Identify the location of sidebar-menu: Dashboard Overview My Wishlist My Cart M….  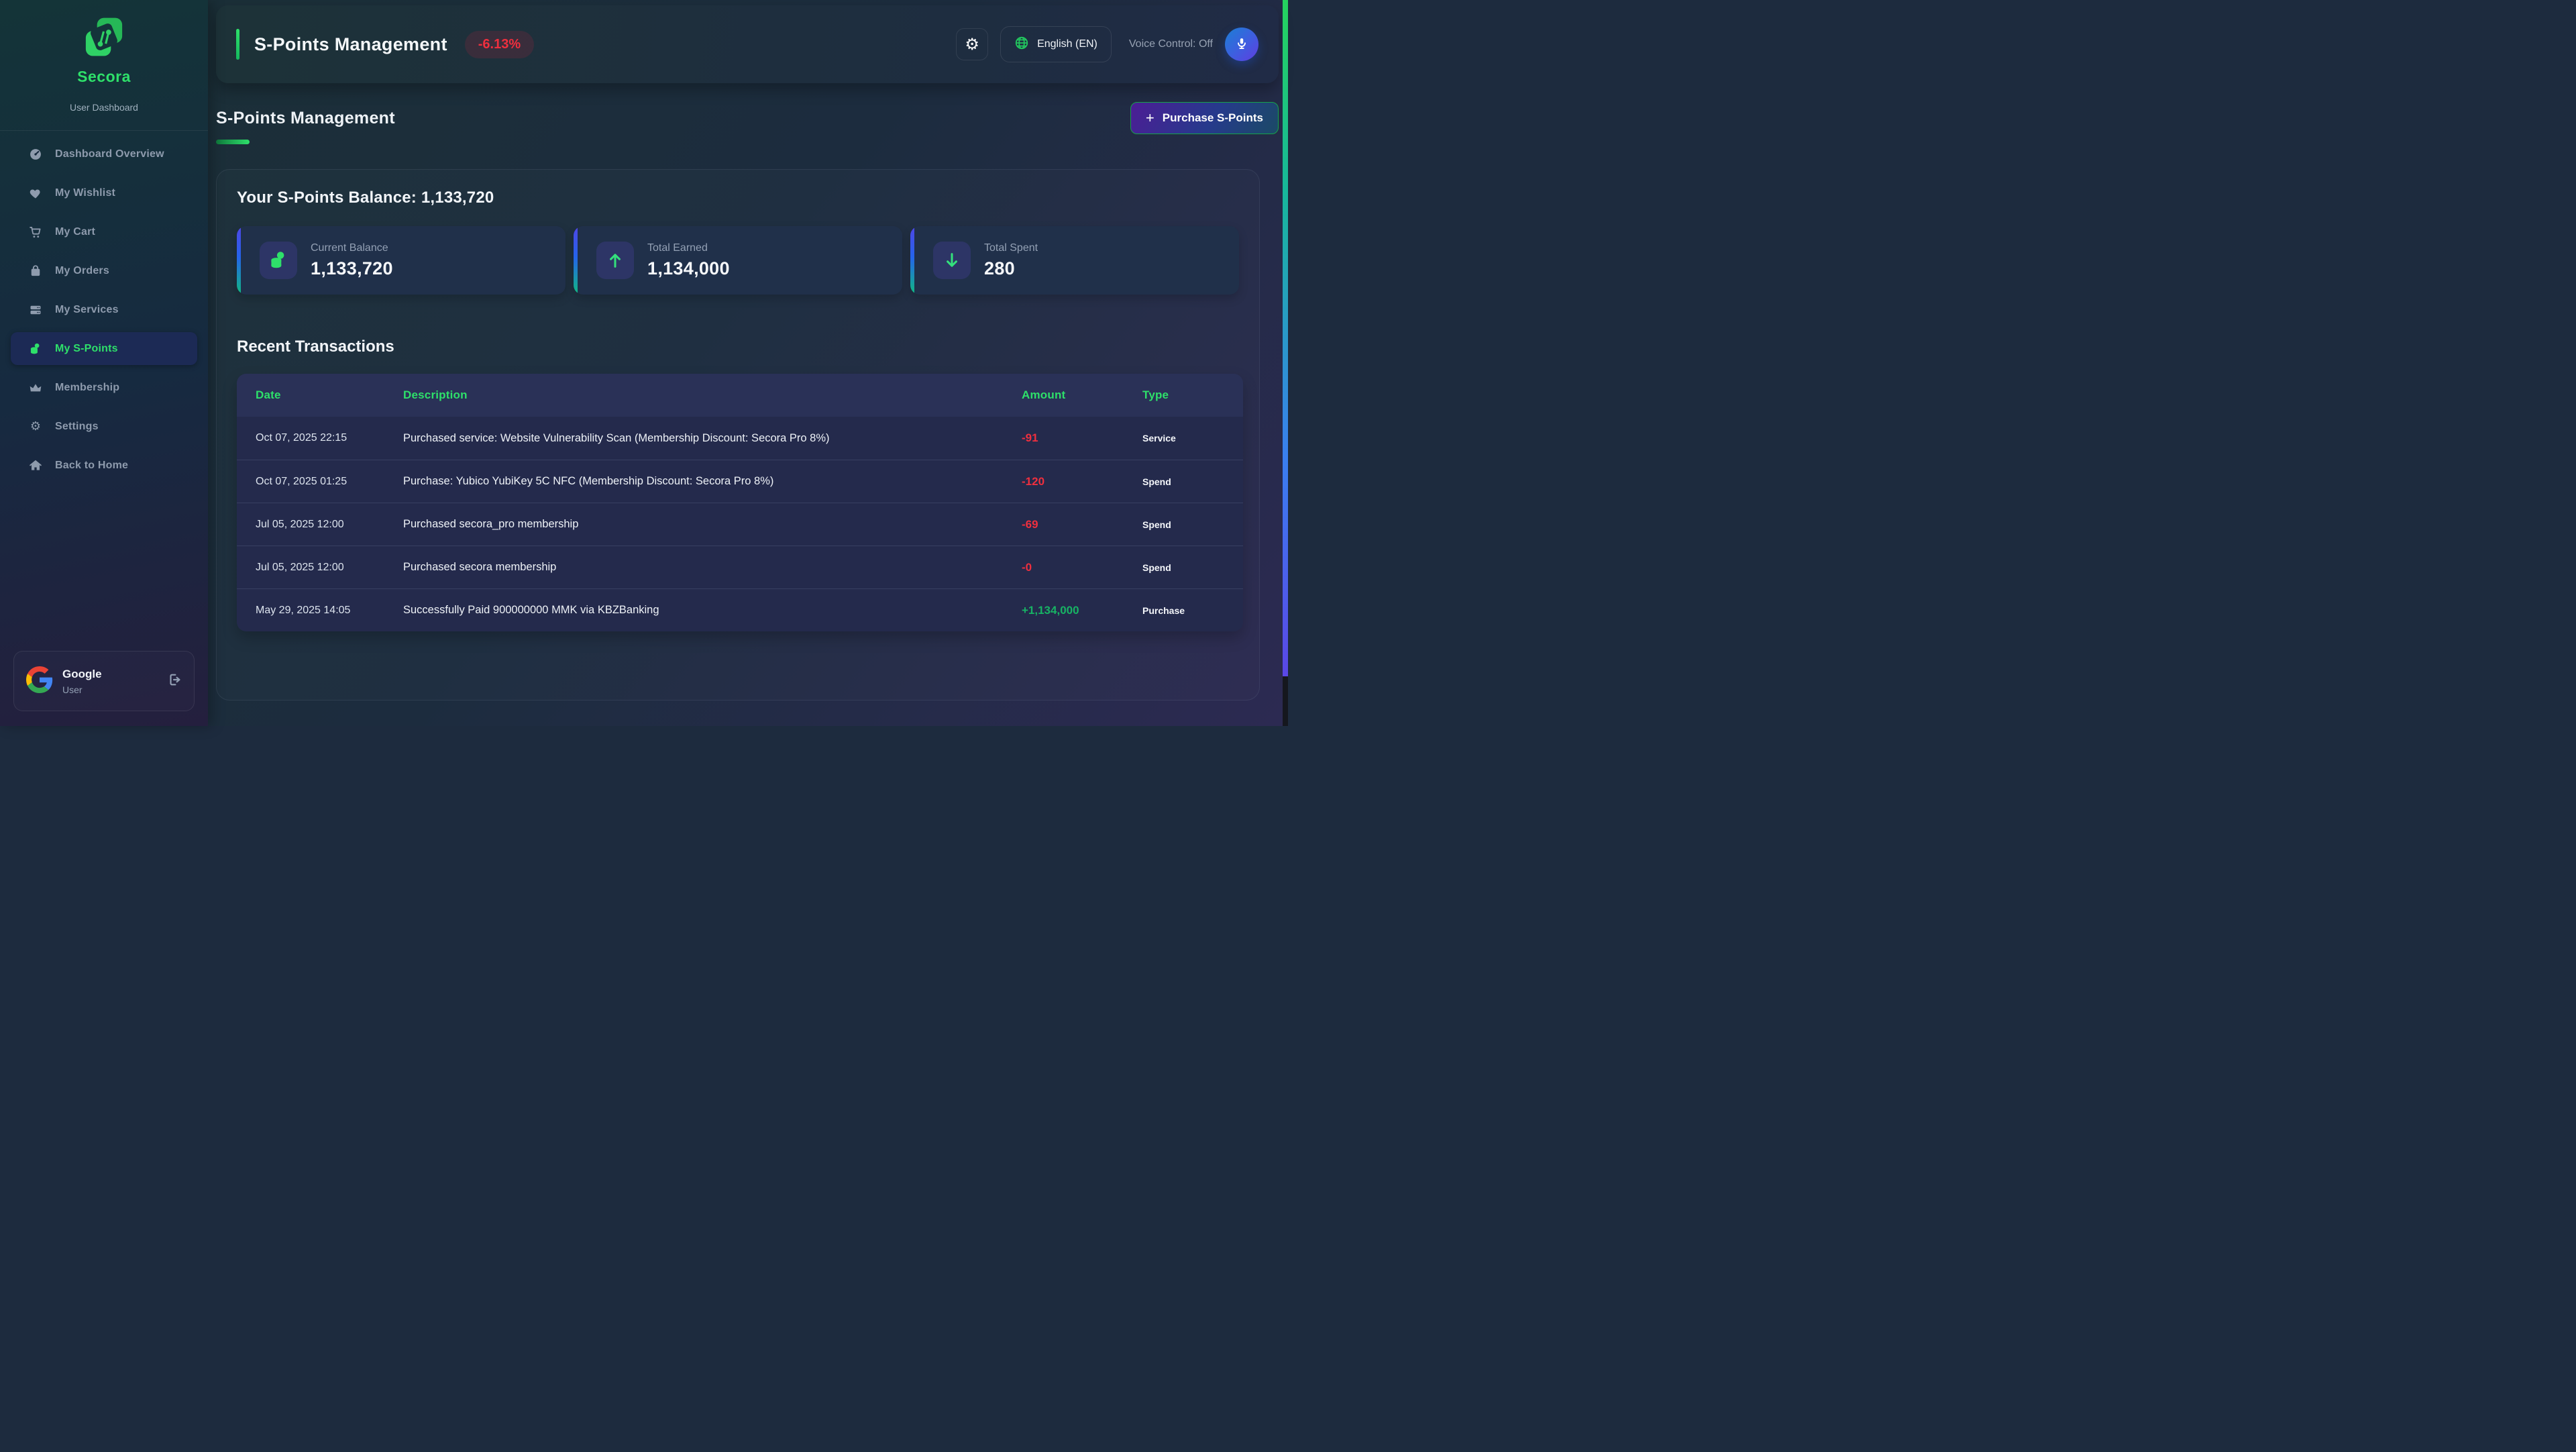
(104, 307).